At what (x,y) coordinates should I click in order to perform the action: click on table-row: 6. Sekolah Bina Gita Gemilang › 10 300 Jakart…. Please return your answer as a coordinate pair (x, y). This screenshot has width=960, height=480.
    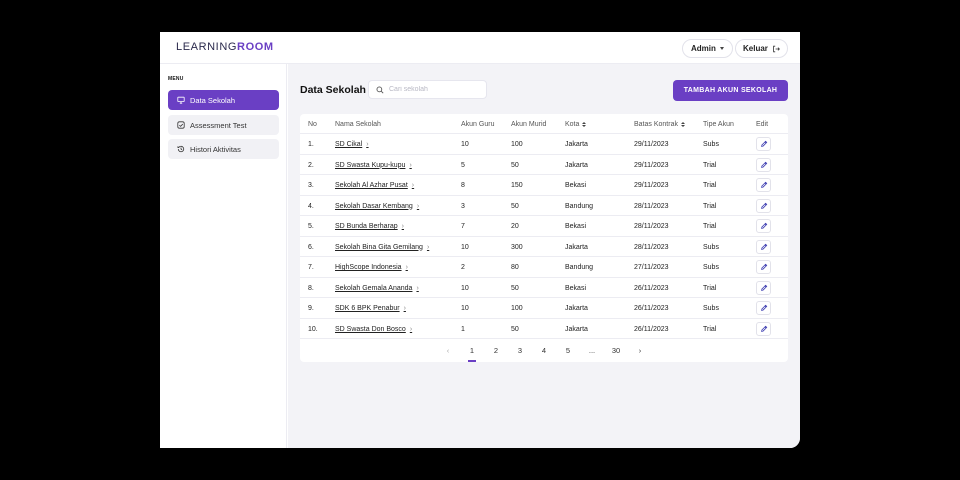
    Looking at the image, I should click on (544, 247).